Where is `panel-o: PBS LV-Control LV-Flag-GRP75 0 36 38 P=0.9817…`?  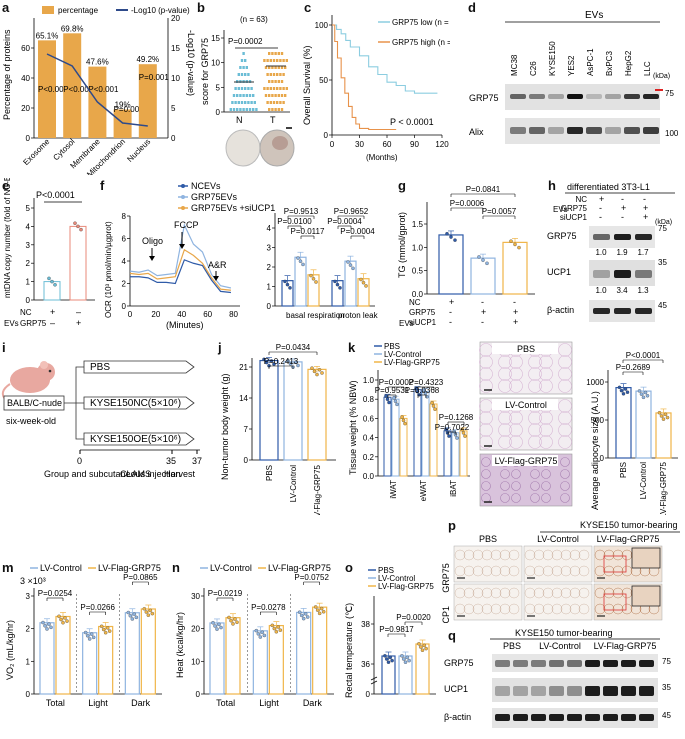
panel-o: PBS LV-Control LV-Flag-GRP75 0 36 38 P=0.9817… is located at coordinates (390, 647).